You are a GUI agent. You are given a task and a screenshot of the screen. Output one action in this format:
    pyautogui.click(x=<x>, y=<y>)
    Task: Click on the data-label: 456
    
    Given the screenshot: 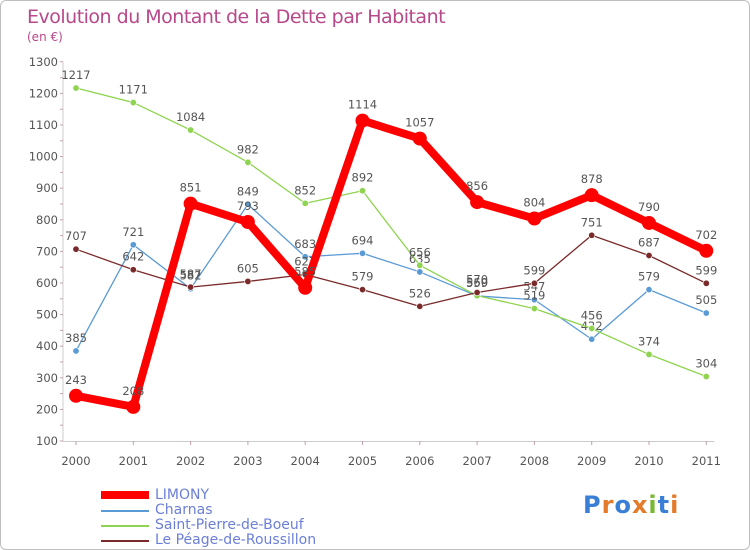 What is the action you would take?
    pyautogui.click(x=592, y=316)
    